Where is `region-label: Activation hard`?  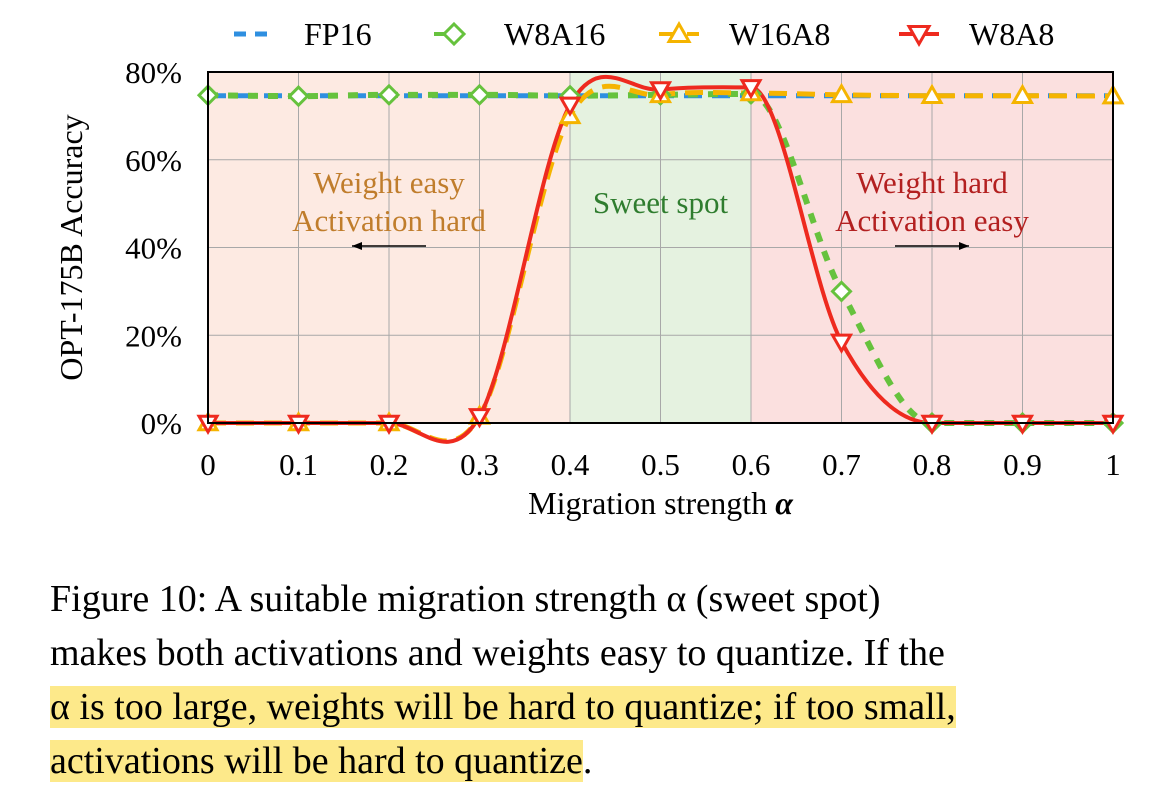 region-label: Activation hard is located at coordinates (389, 220).